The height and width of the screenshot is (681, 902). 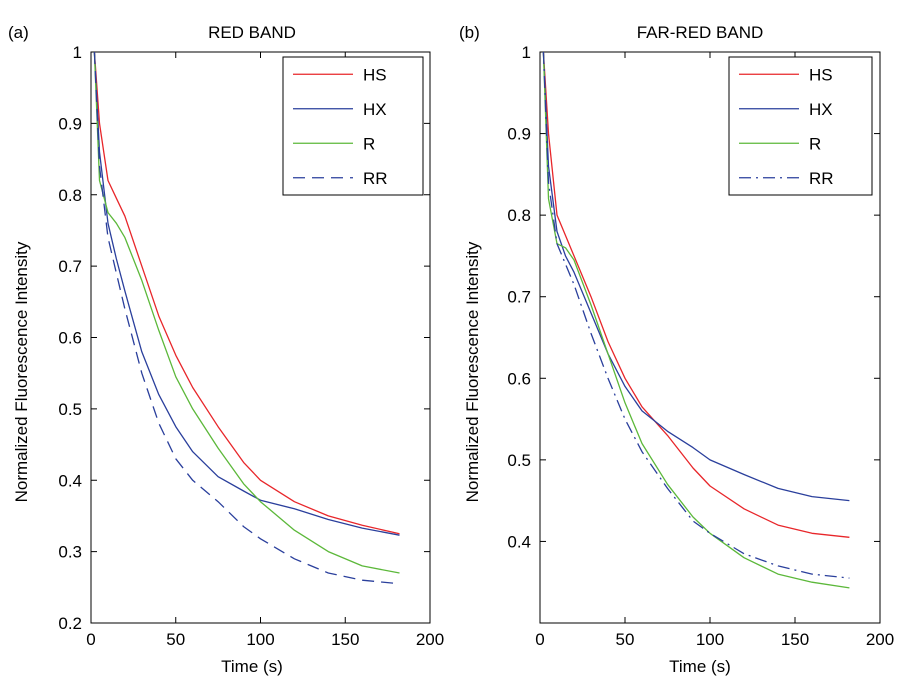 I want to click on panel-label-a: (a), so click(x=18, y=32).